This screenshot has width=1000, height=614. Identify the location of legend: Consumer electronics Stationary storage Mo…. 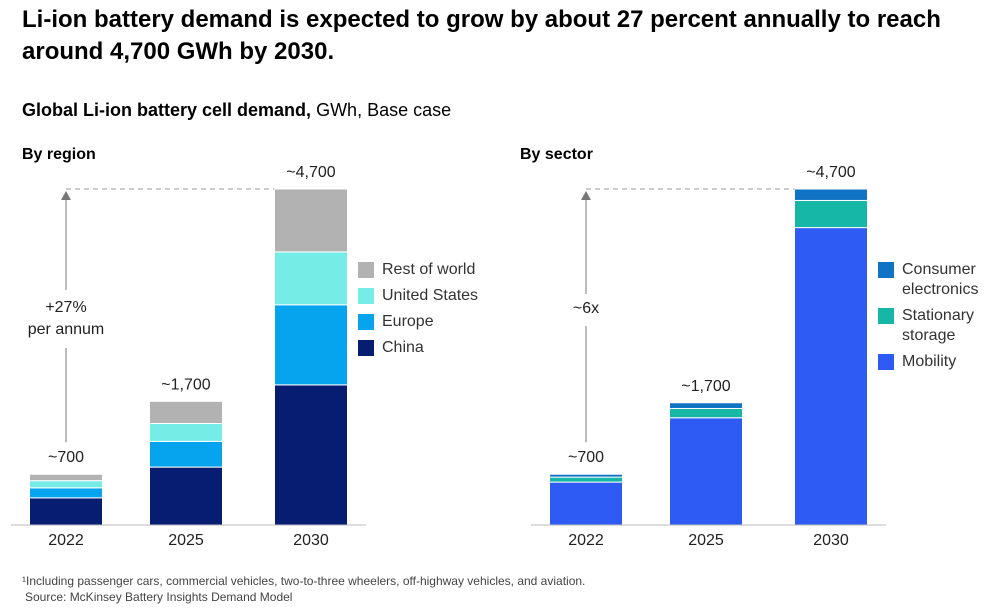
(933, 319).